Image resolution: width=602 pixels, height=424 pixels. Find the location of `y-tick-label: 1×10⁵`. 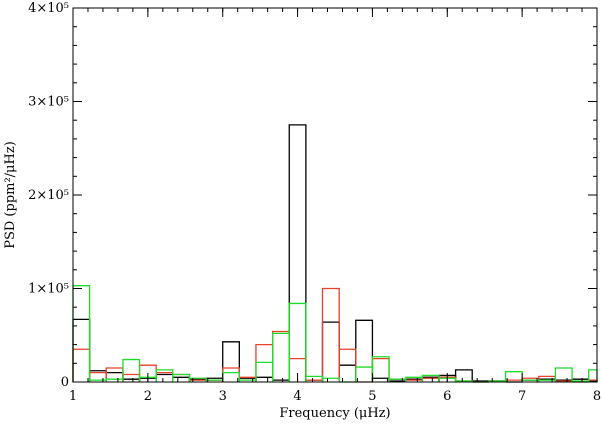

y-tick-label: 1×10⁵ is located at coordinates (48, 289).